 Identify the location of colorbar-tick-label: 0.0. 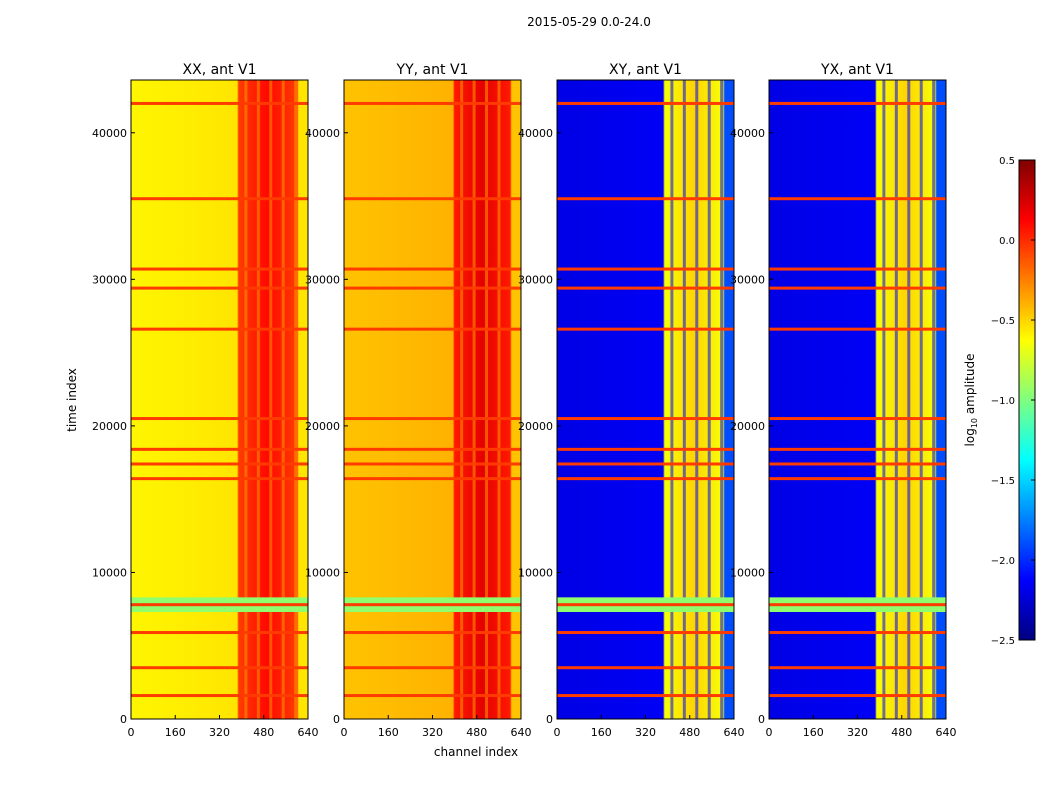
(1007, 241).